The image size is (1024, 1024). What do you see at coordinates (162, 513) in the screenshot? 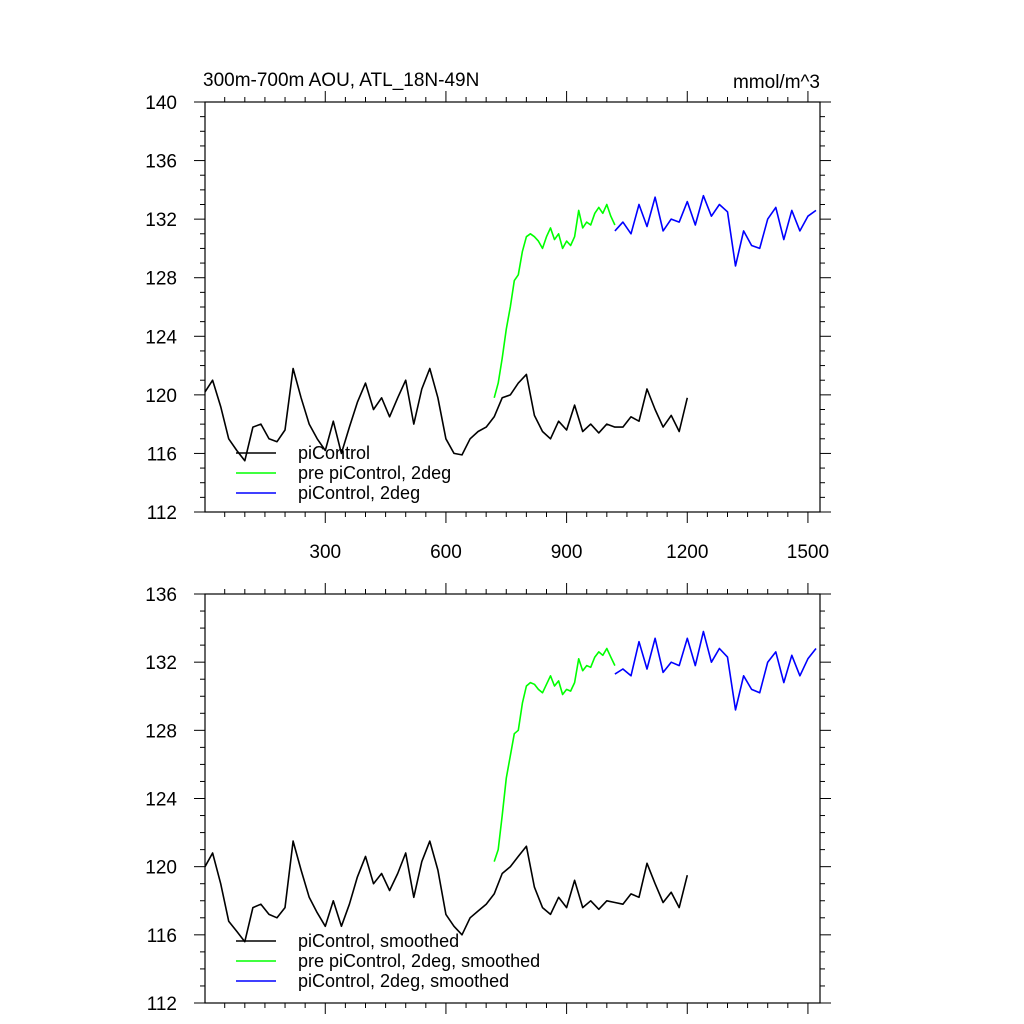
I see `top-y-tick-label: 112` at bounding box center [162, 513].